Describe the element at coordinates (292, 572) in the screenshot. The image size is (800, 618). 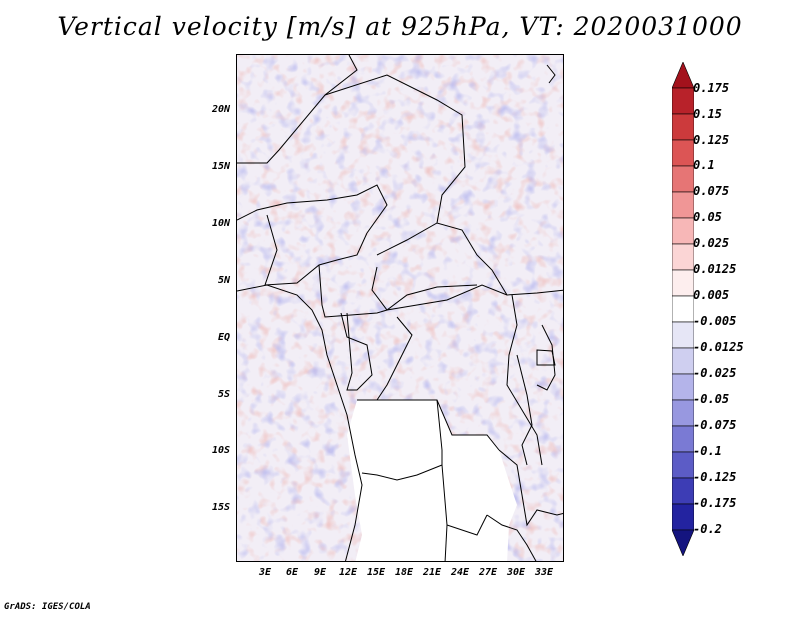
I see `lon-label-6e: 6E` at that location.